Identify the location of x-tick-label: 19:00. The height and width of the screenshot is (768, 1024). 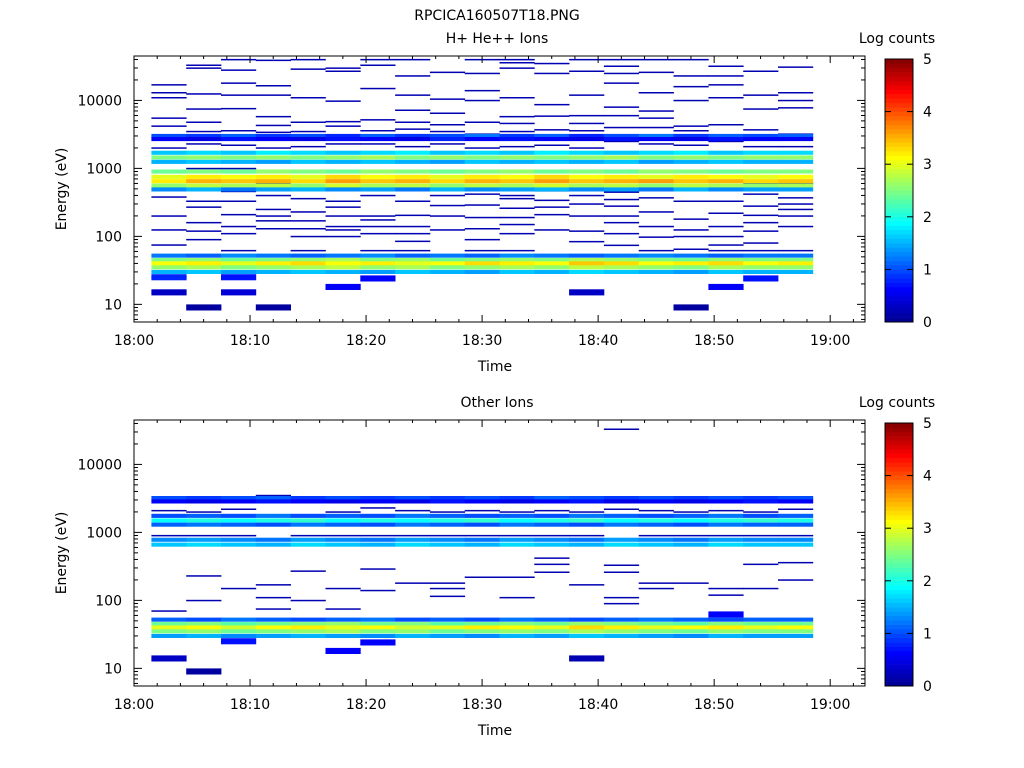
(830, 341).